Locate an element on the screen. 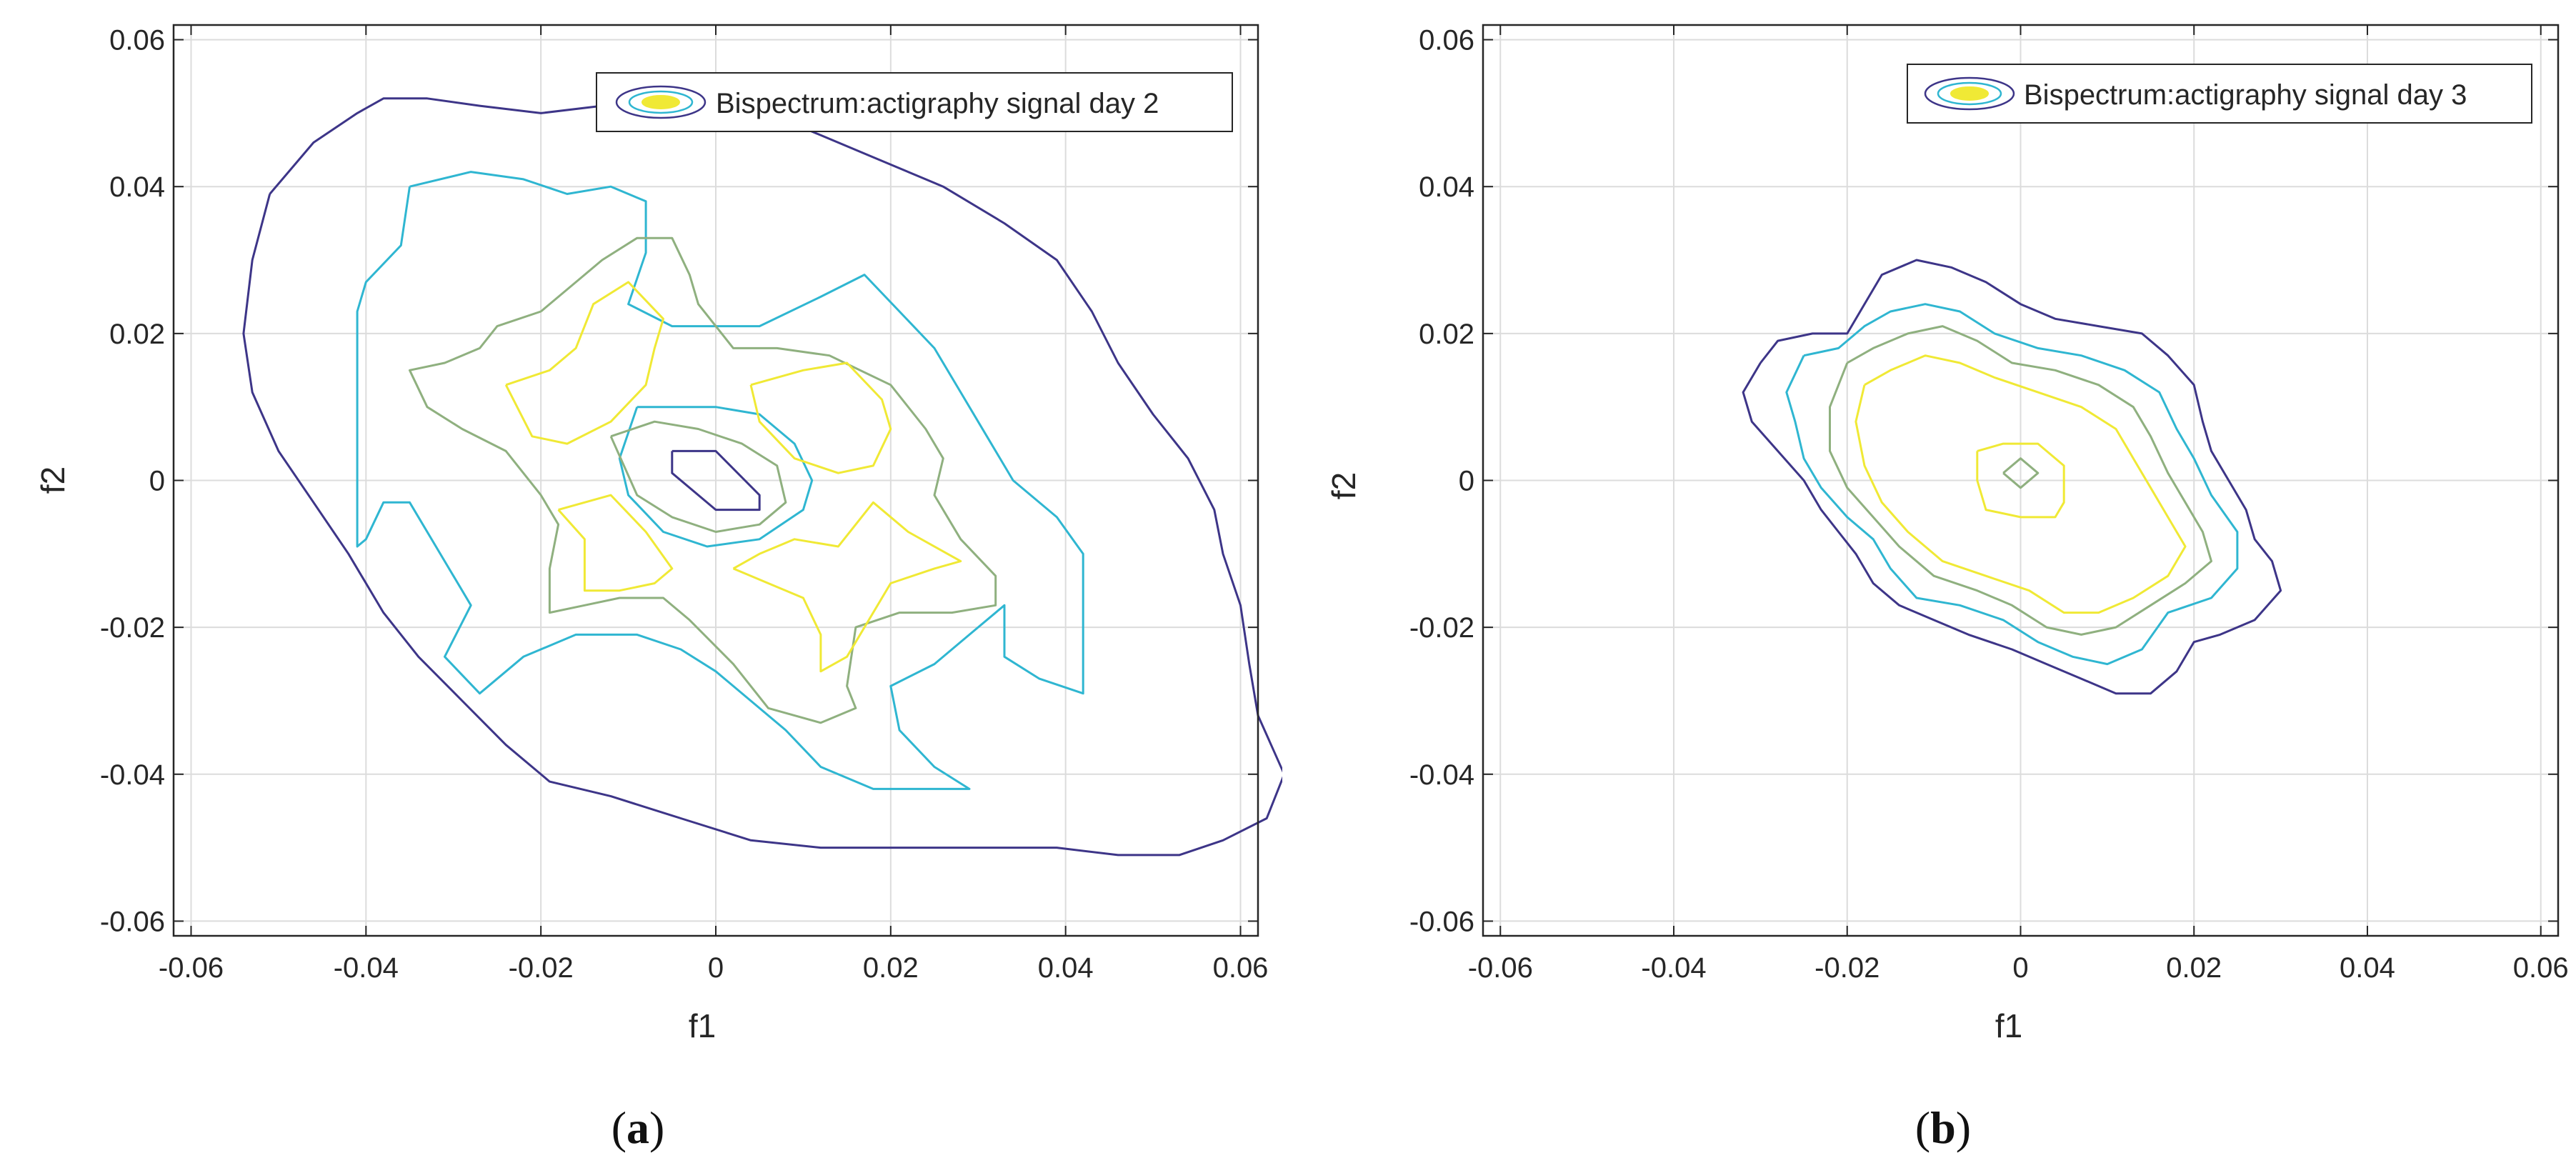 This screenshot has width=2576, height=1158. panel-b-x-tick-label: 0.02 is located at coordinates (2194, 968).